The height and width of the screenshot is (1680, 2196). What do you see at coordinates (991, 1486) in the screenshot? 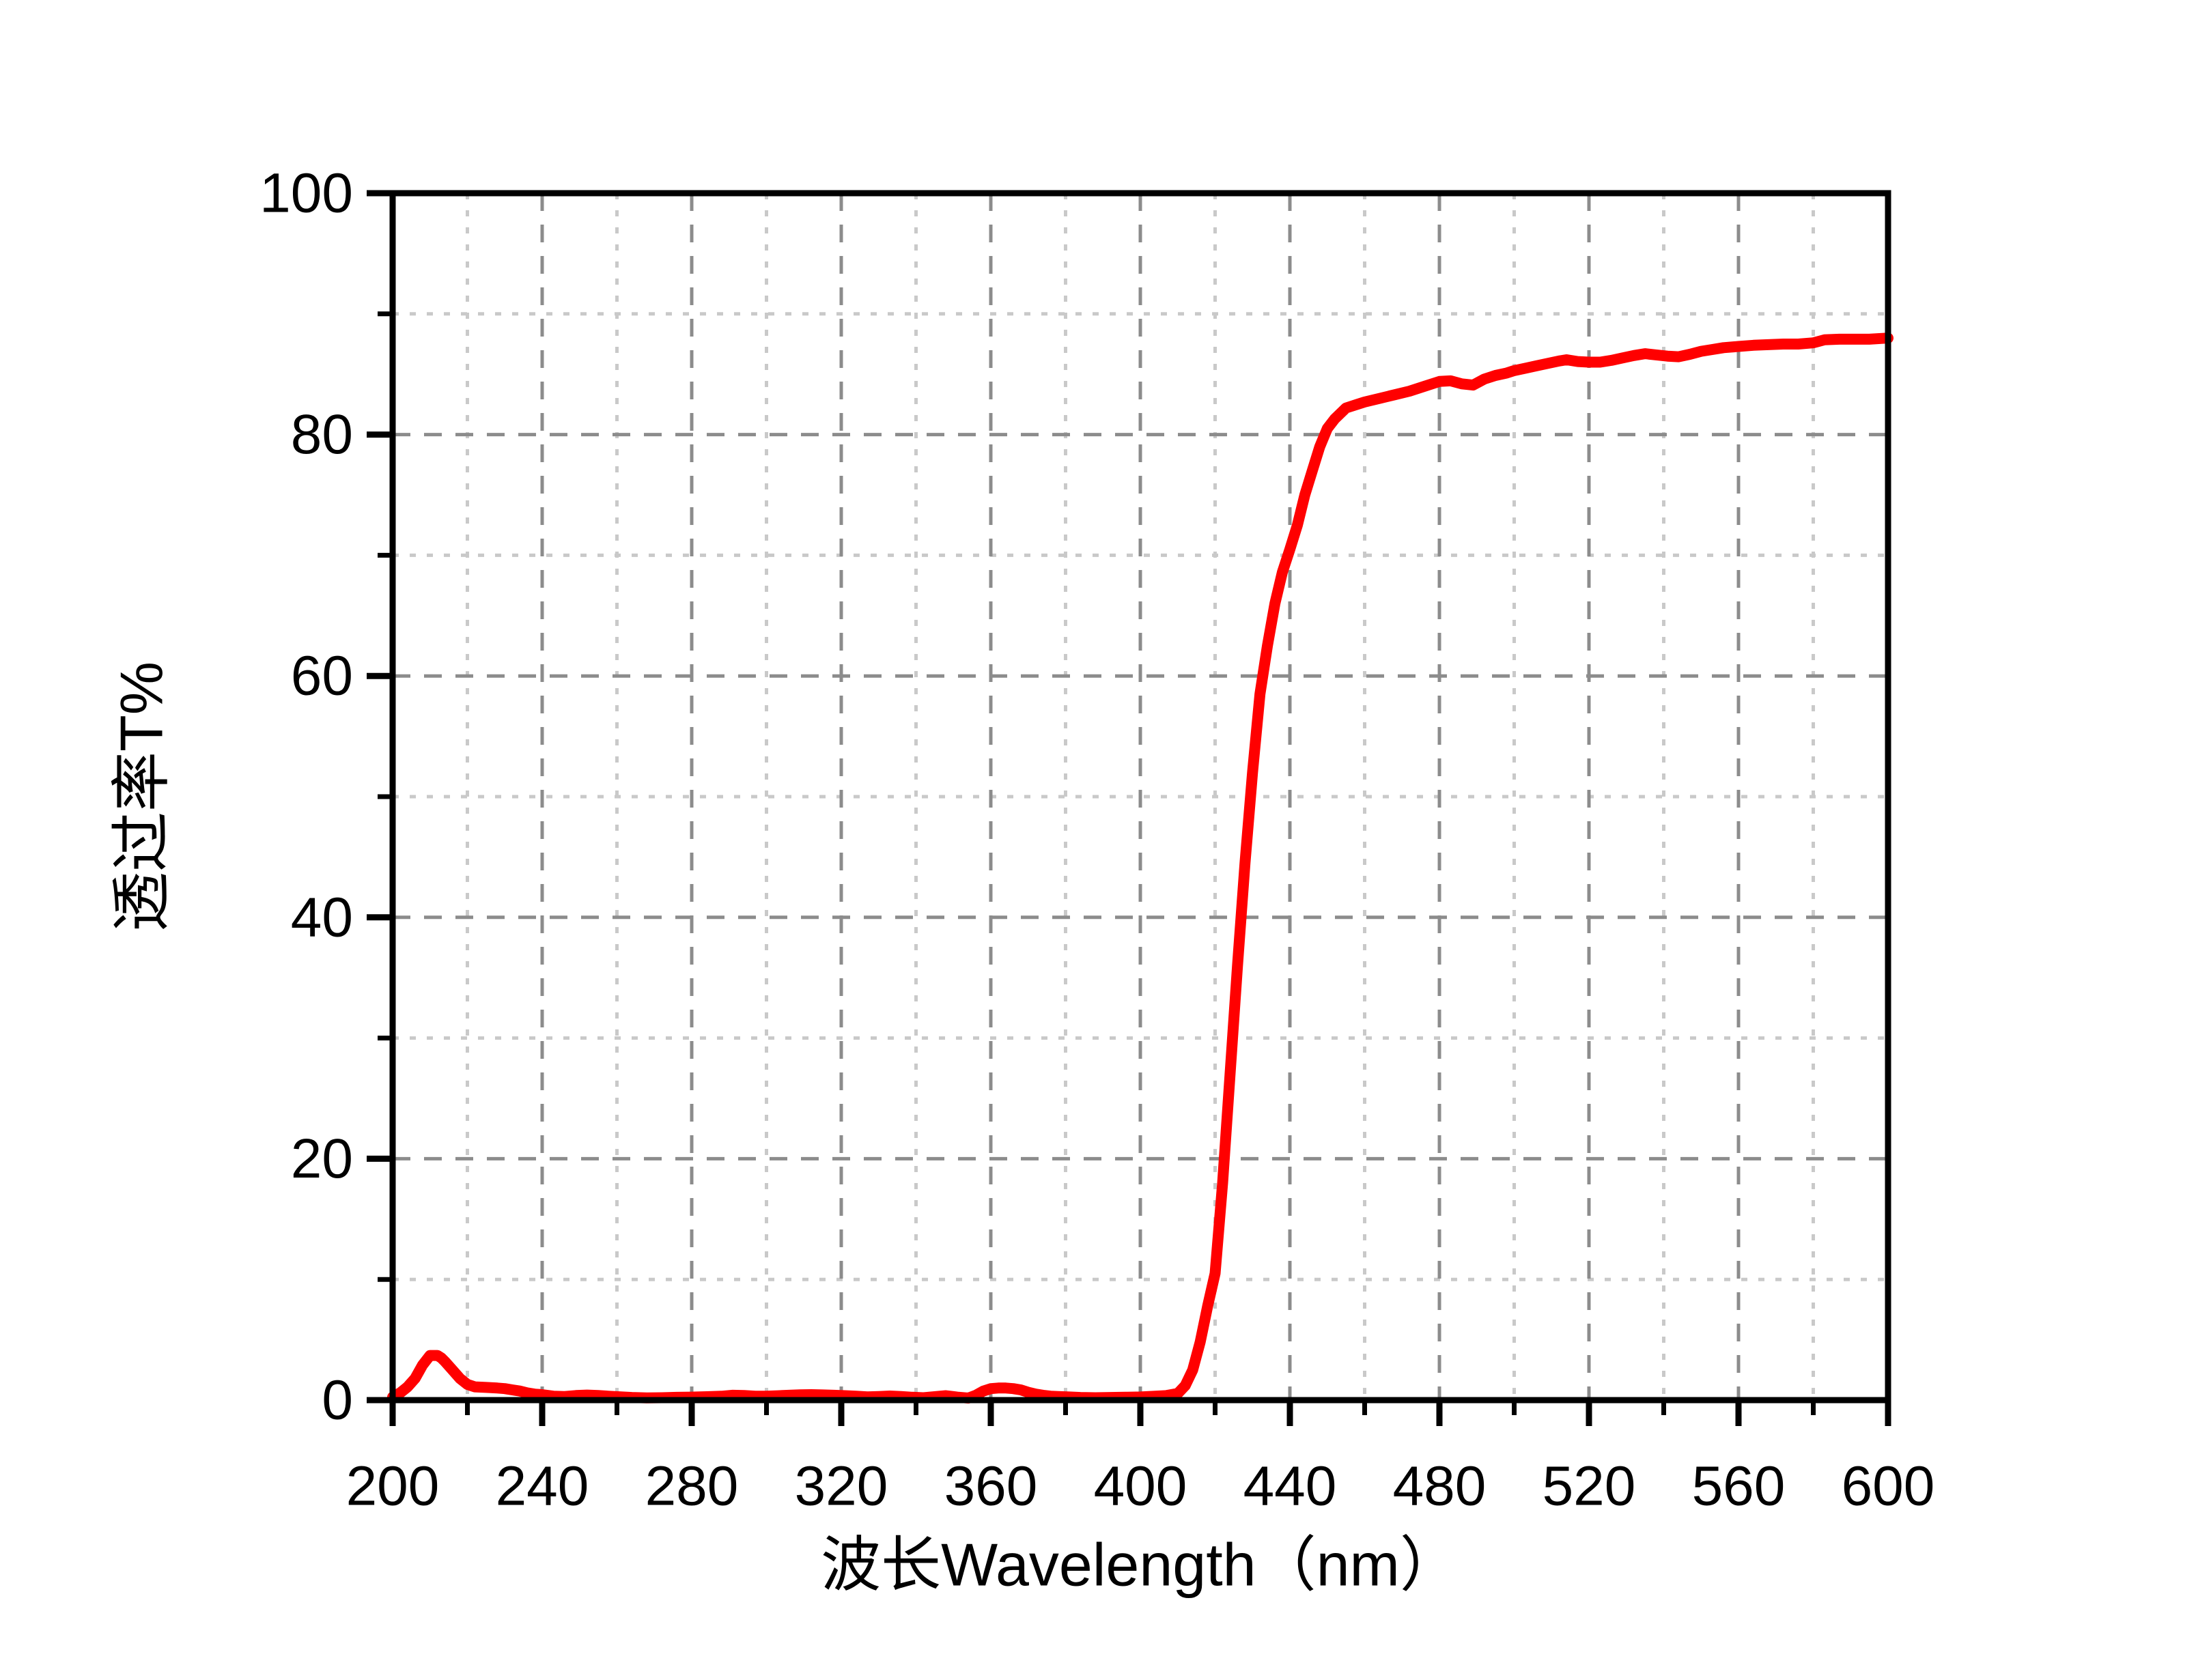
I see `x-tick-label: 360` at bounding box center [991, 1486].